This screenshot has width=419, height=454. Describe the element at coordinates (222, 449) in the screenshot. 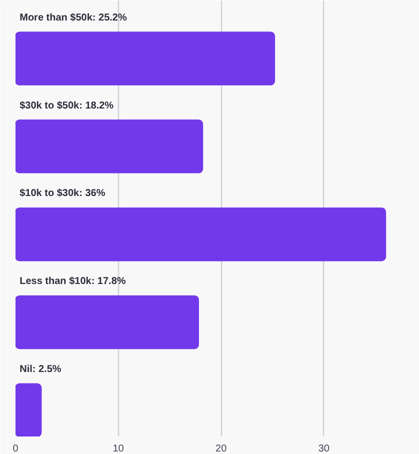

I see `x-tick-label: 20` at that location.